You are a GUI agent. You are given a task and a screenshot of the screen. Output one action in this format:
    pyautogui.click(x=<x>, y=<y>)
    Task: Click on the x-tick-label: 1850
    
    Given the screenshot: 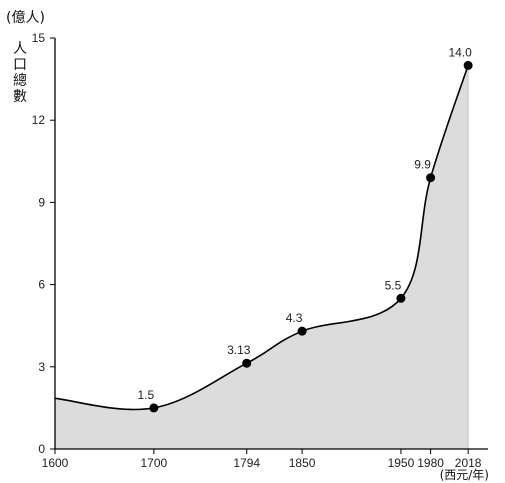 What is the action you would take?
    pyautogui.click(x=302, y=463)
    